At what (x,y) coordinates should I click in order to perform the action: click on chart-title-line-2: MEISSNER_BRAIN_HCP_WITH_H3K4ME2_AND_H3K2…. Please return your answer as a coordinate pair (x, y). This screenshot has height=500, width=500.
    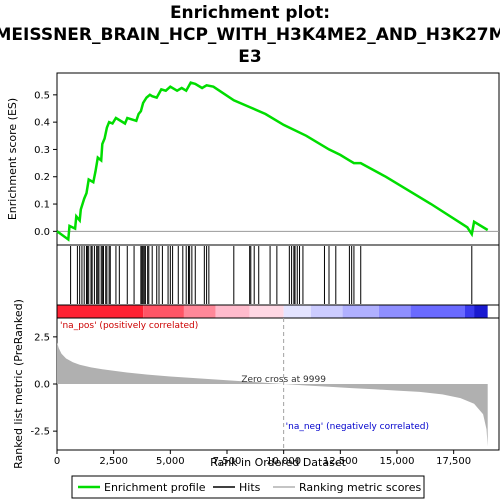
    Looking at the image, I should click on (250, 35).